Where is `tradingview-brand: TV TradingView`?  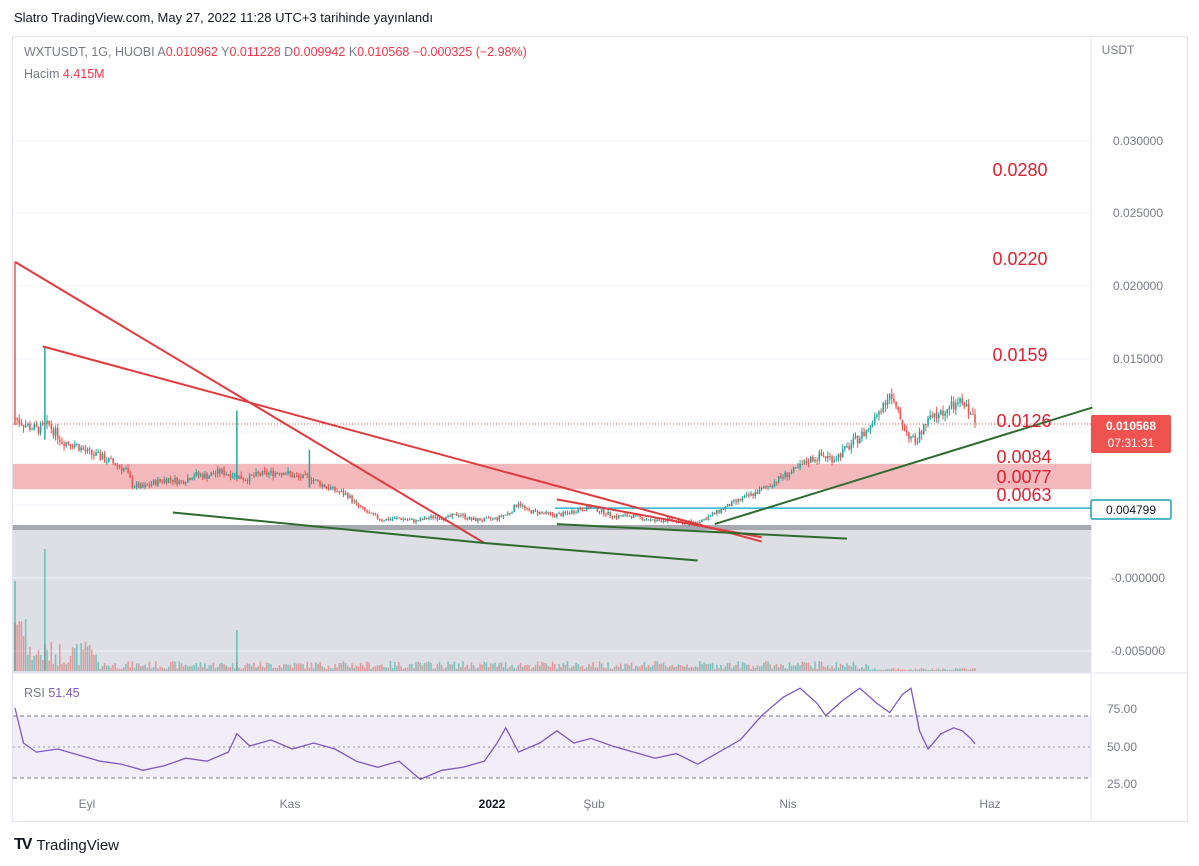
tradingview-brand: TV TradingView is located at coordinates (66, 845).